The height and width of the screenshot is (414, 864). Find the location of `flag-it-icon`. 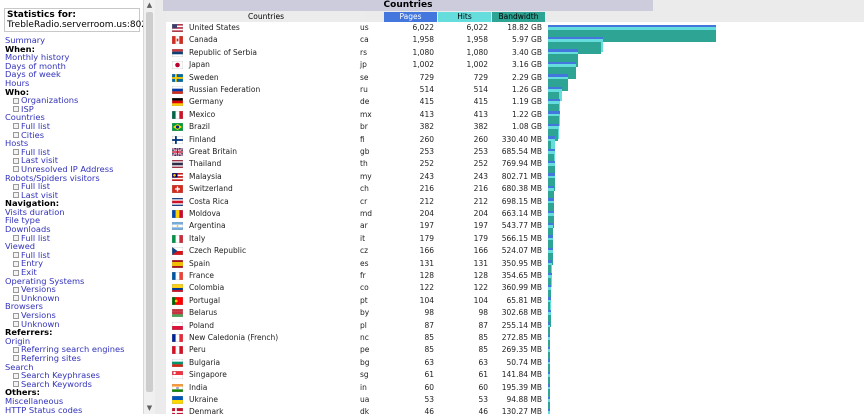

flag-it-icon is located at coordinates (177, 238).